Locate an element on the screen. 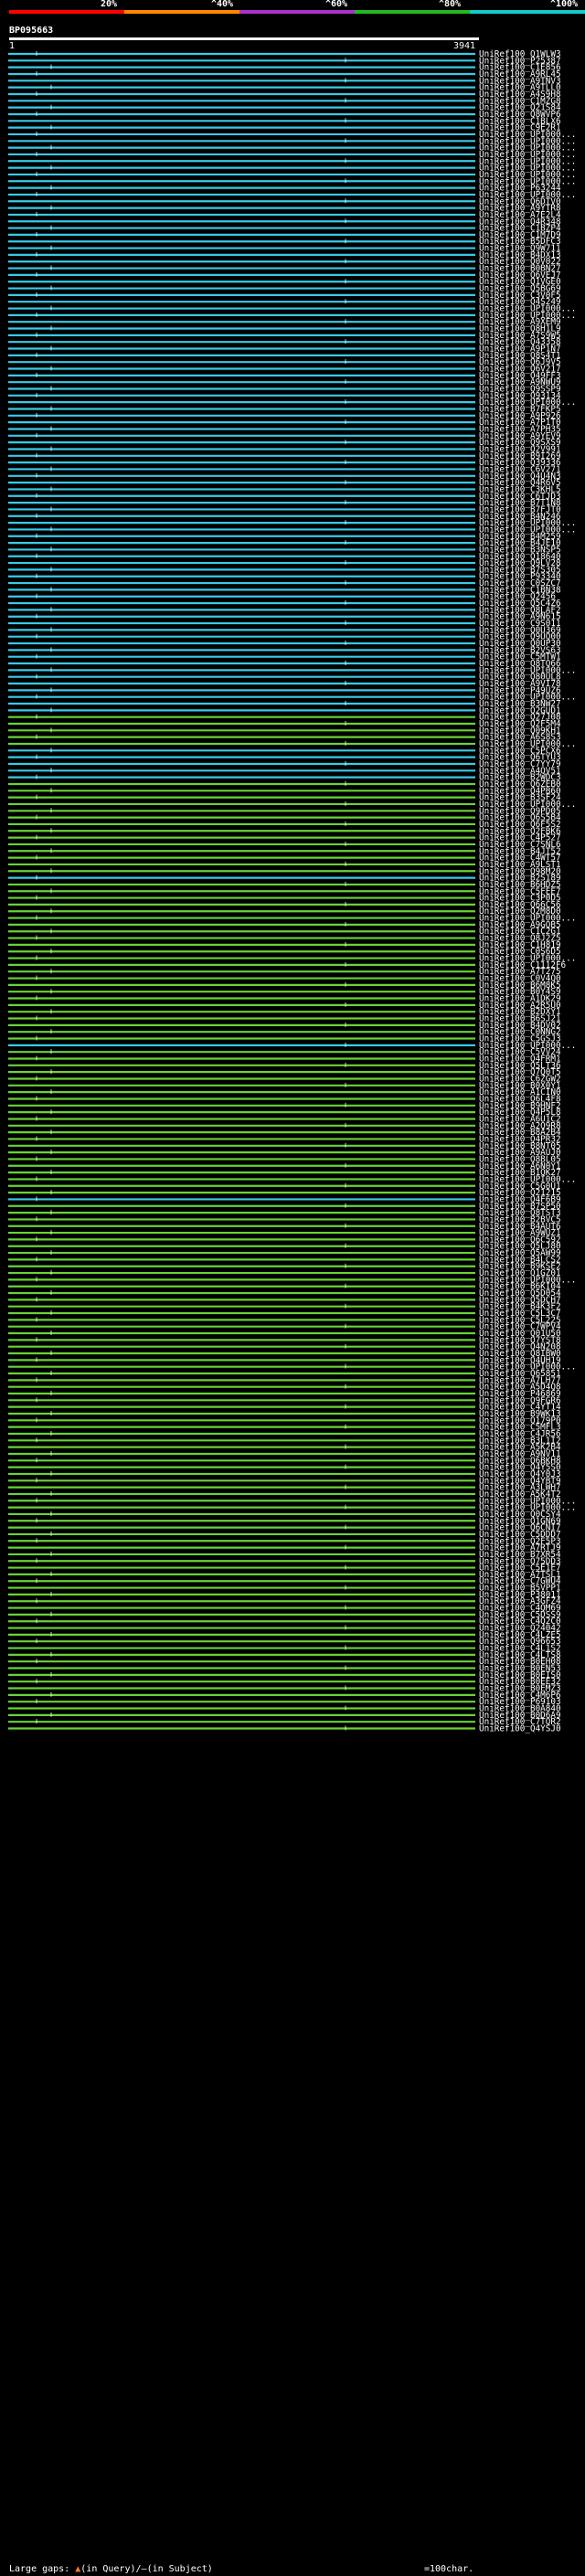  hit-label: UniRef100_C1BZP4 is located at coordinates (520, 229).